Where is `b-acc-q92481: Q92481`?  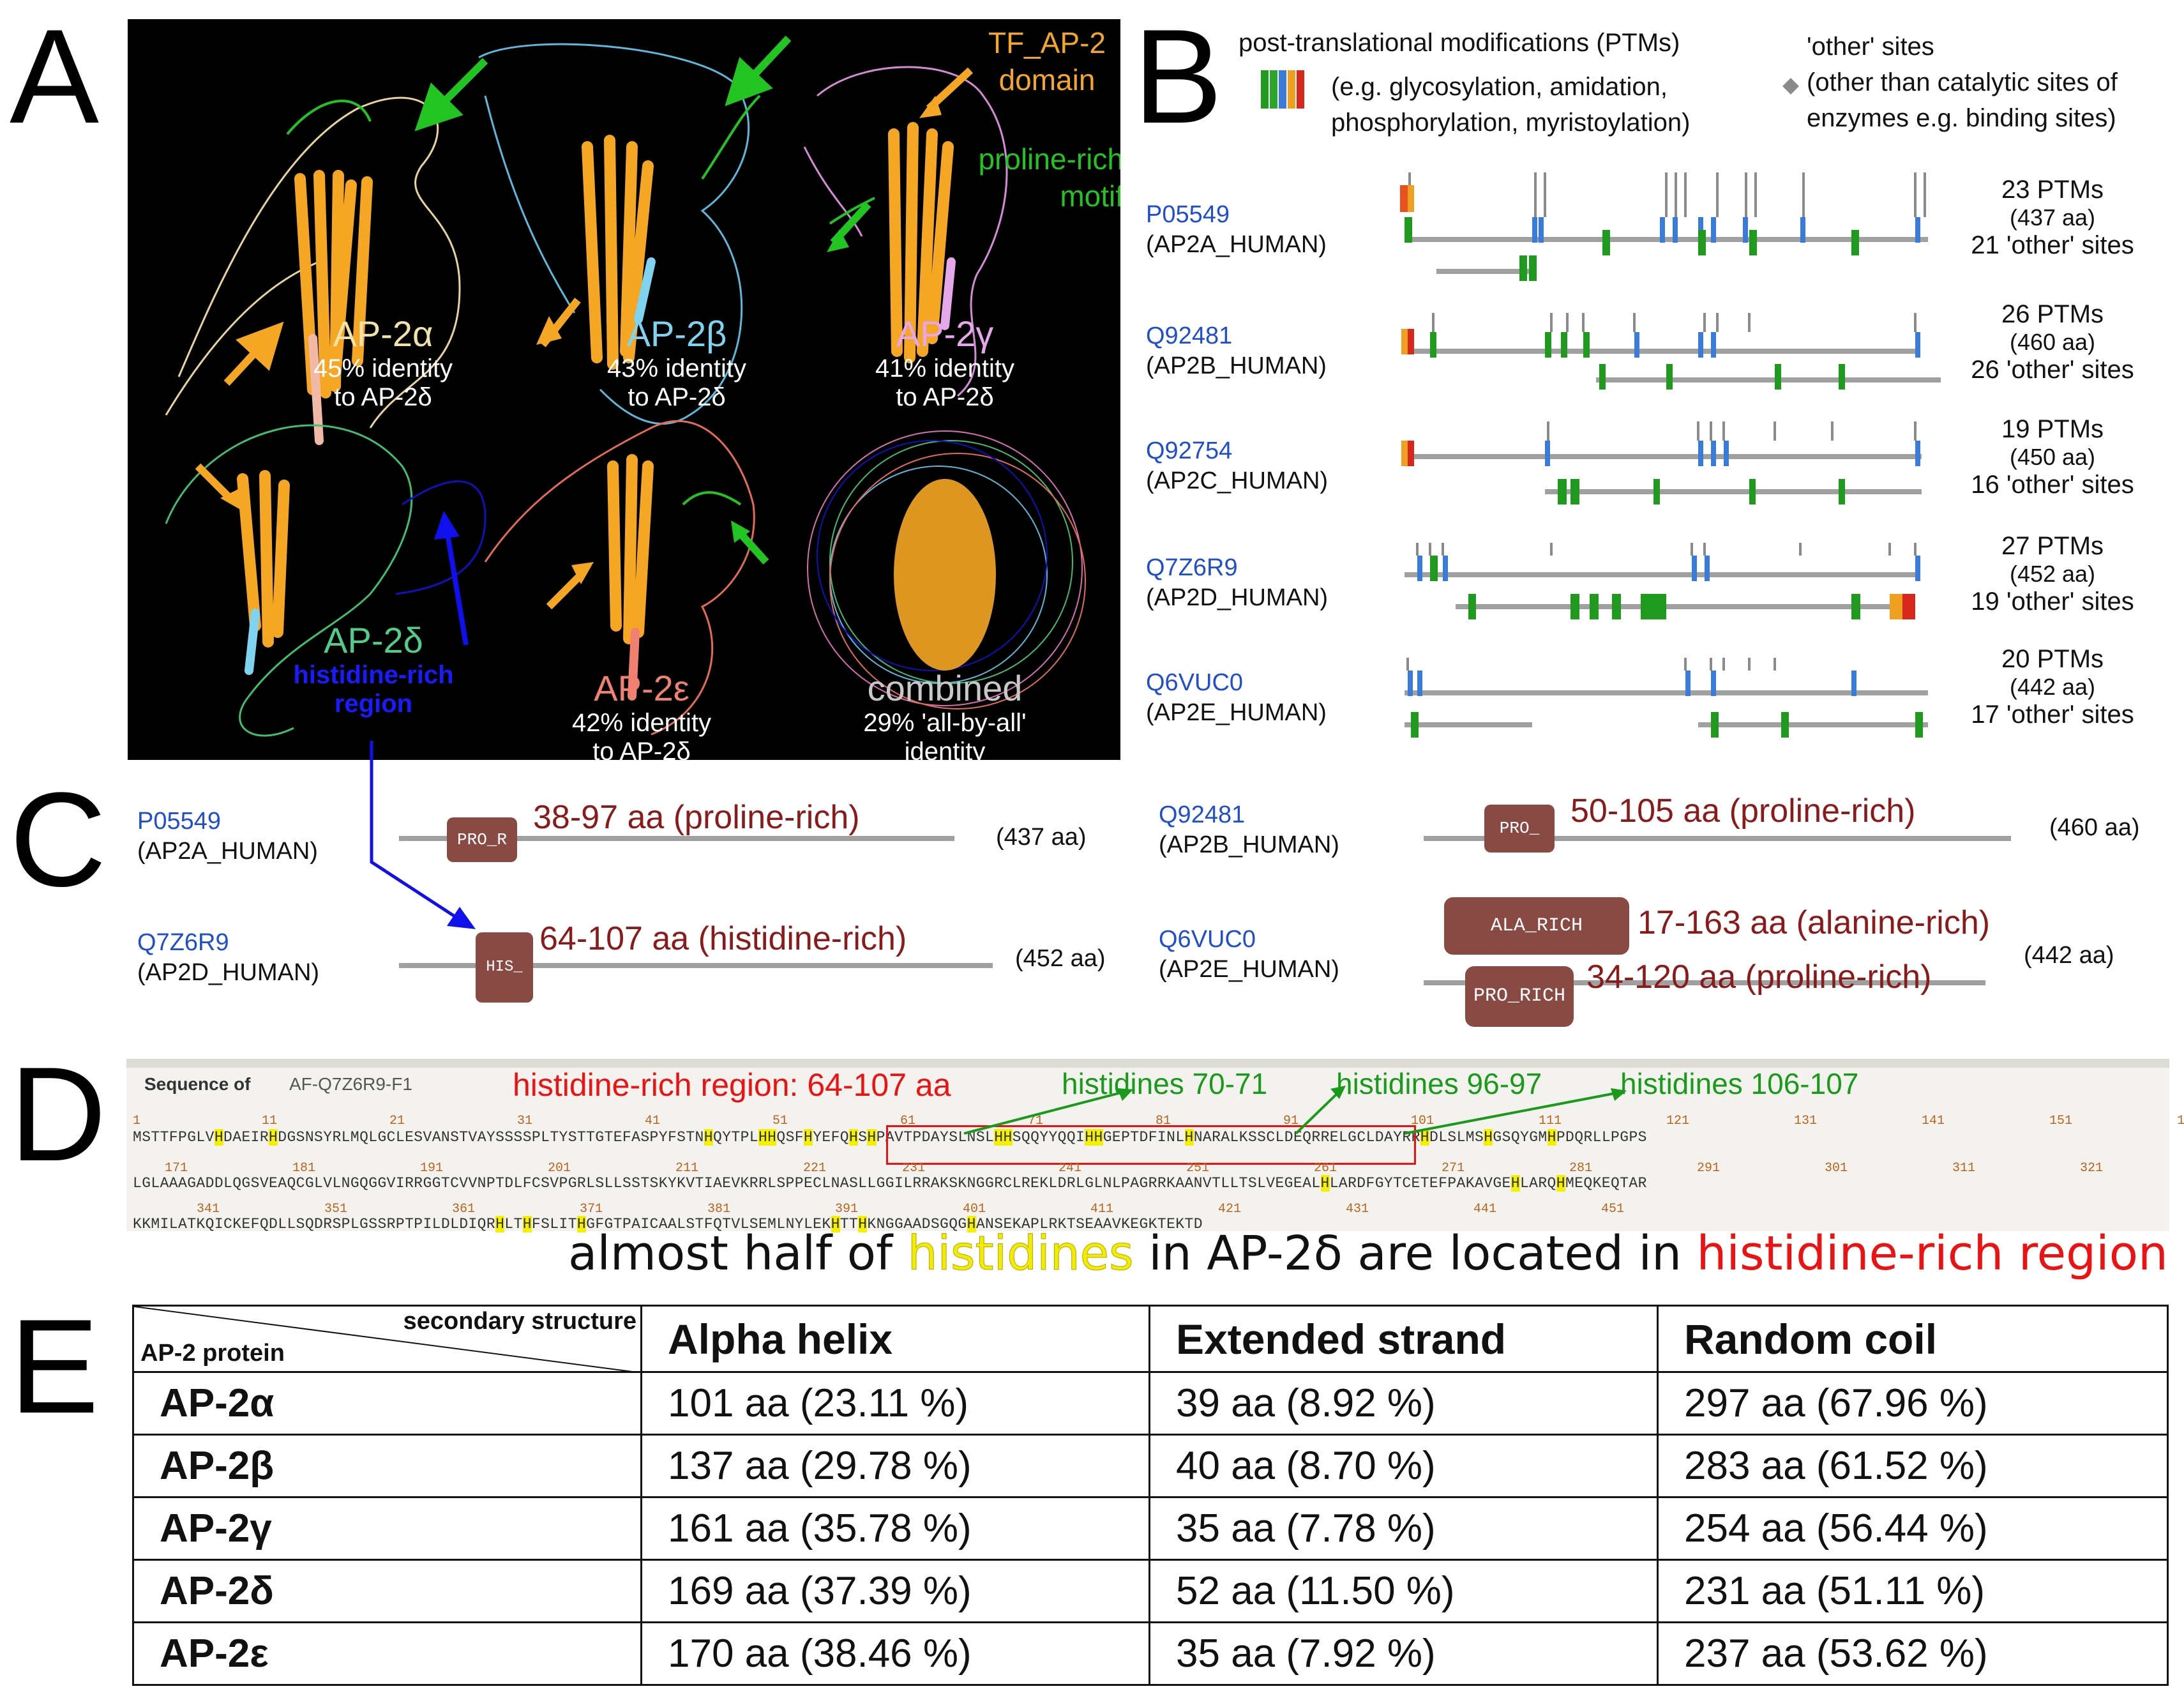
b-acc-q92481: Q92481 is located at coordinates (1189, 336).